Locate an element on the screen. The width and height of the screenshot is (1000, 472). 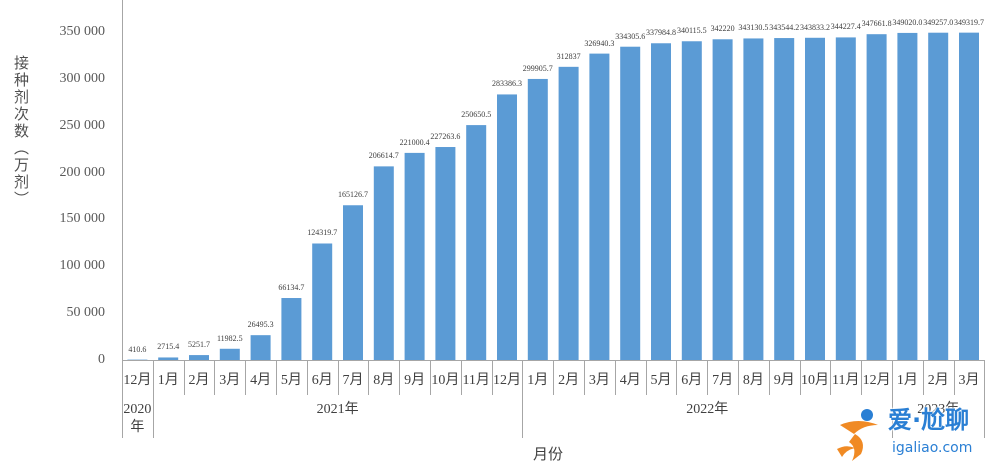
bar-data-label: 2715.4 is located at coordinates (168, 347).